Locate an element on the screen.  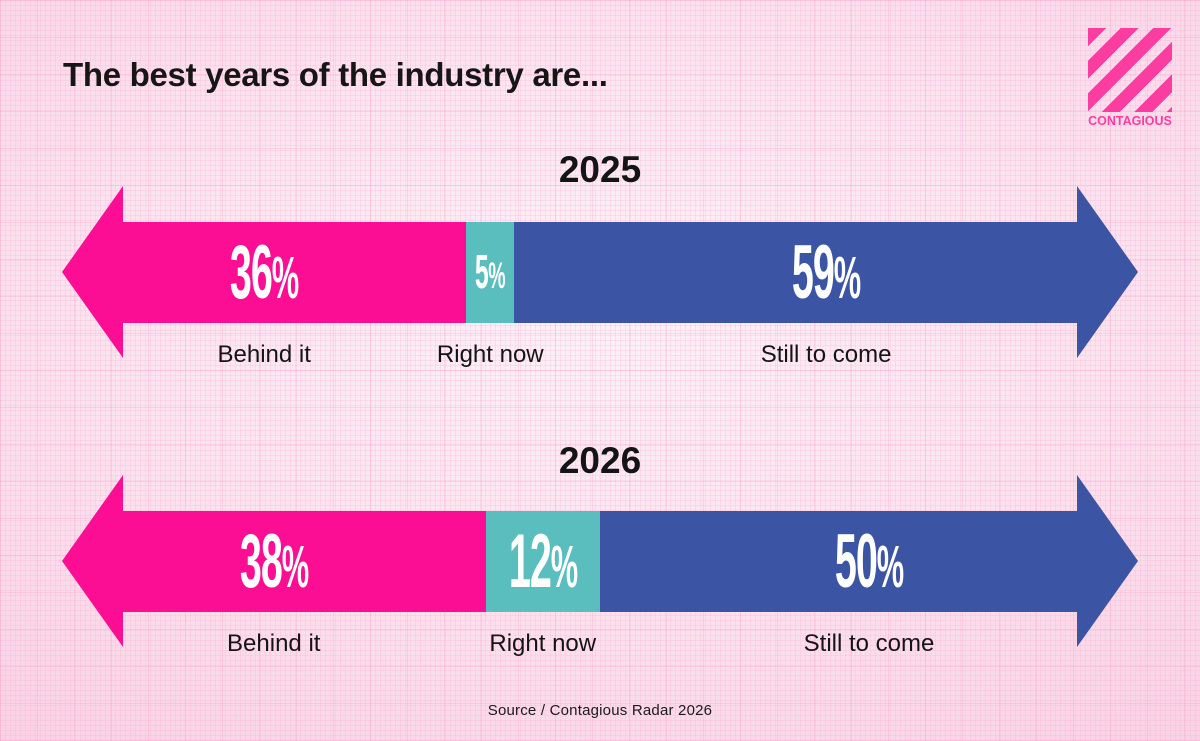
segment-still-to-come-2025: 59% Still to come is located at coordinates (826, 277).